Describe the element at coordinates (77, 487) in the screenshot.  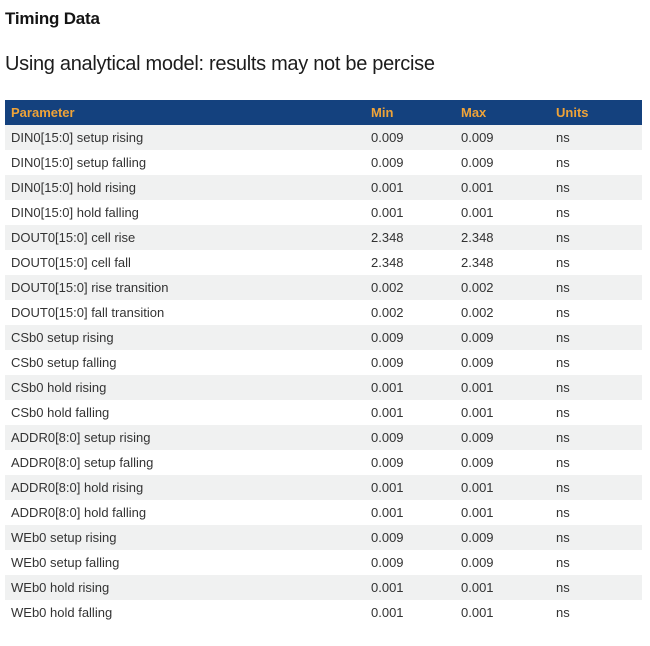
I see `parameter-cell: ADDR0[8:0] hold rising` at that location.